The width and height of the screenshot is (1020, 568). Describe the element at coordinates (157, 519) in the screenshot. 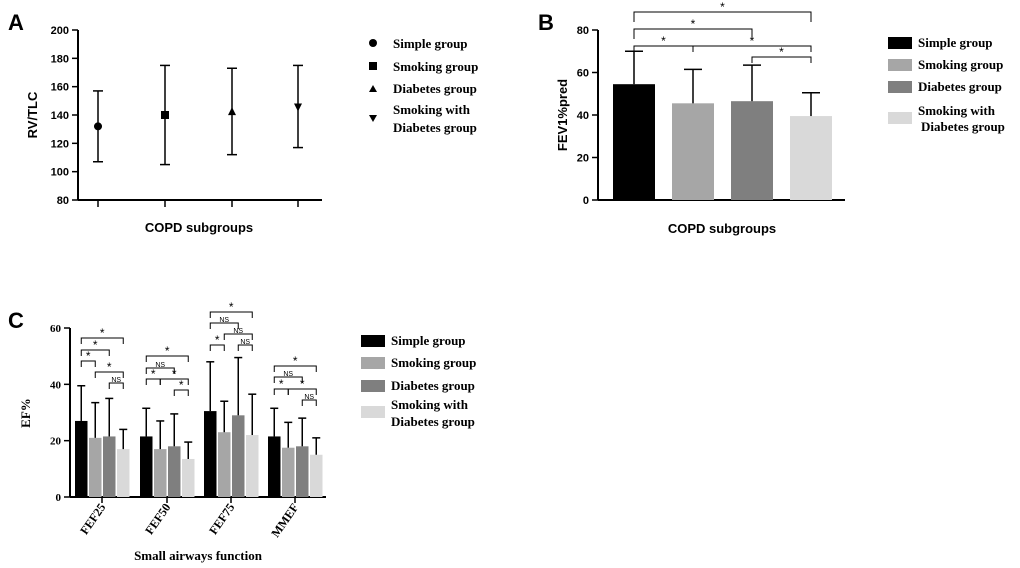

I see `x-tick-label: FEF50` at that location.